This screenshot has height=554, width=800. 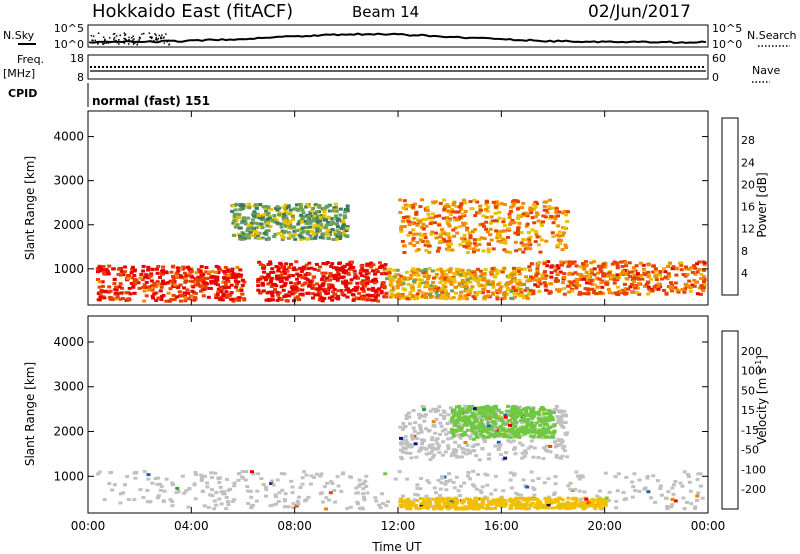 I want to click on y-tick-label: 4000, so click(x=68, y=342).